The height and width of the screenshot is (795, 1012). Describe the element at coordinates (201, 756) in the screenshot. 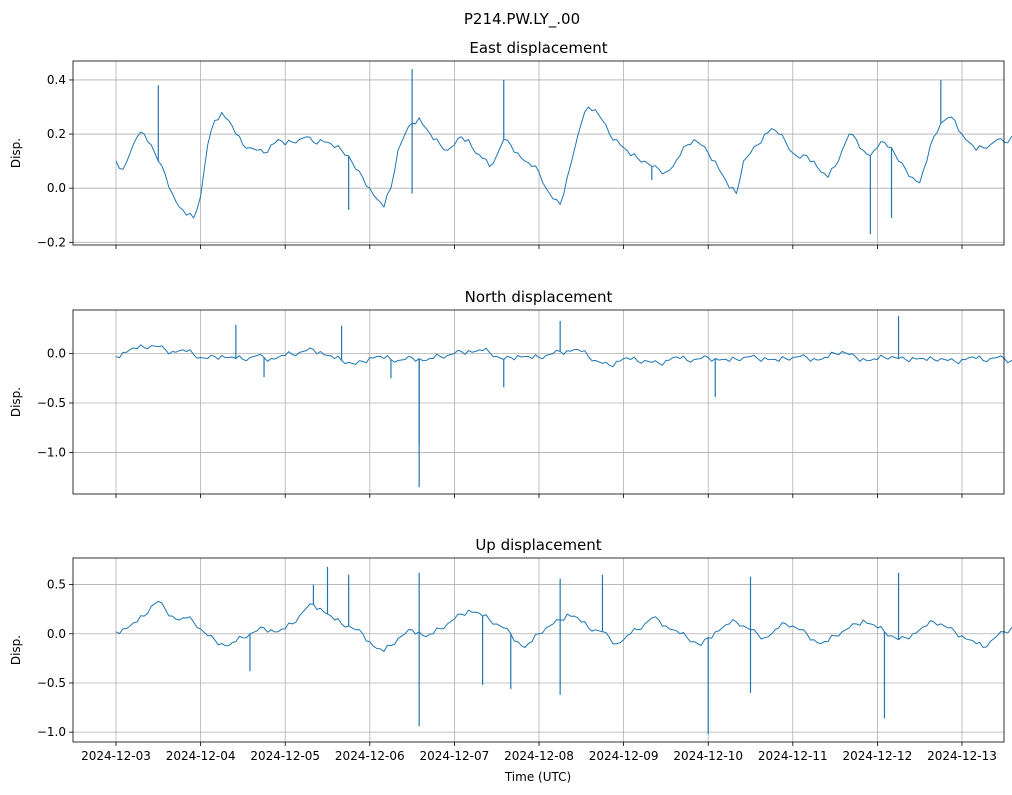

I see `x-tick-label: 2024-12-04` at that location.